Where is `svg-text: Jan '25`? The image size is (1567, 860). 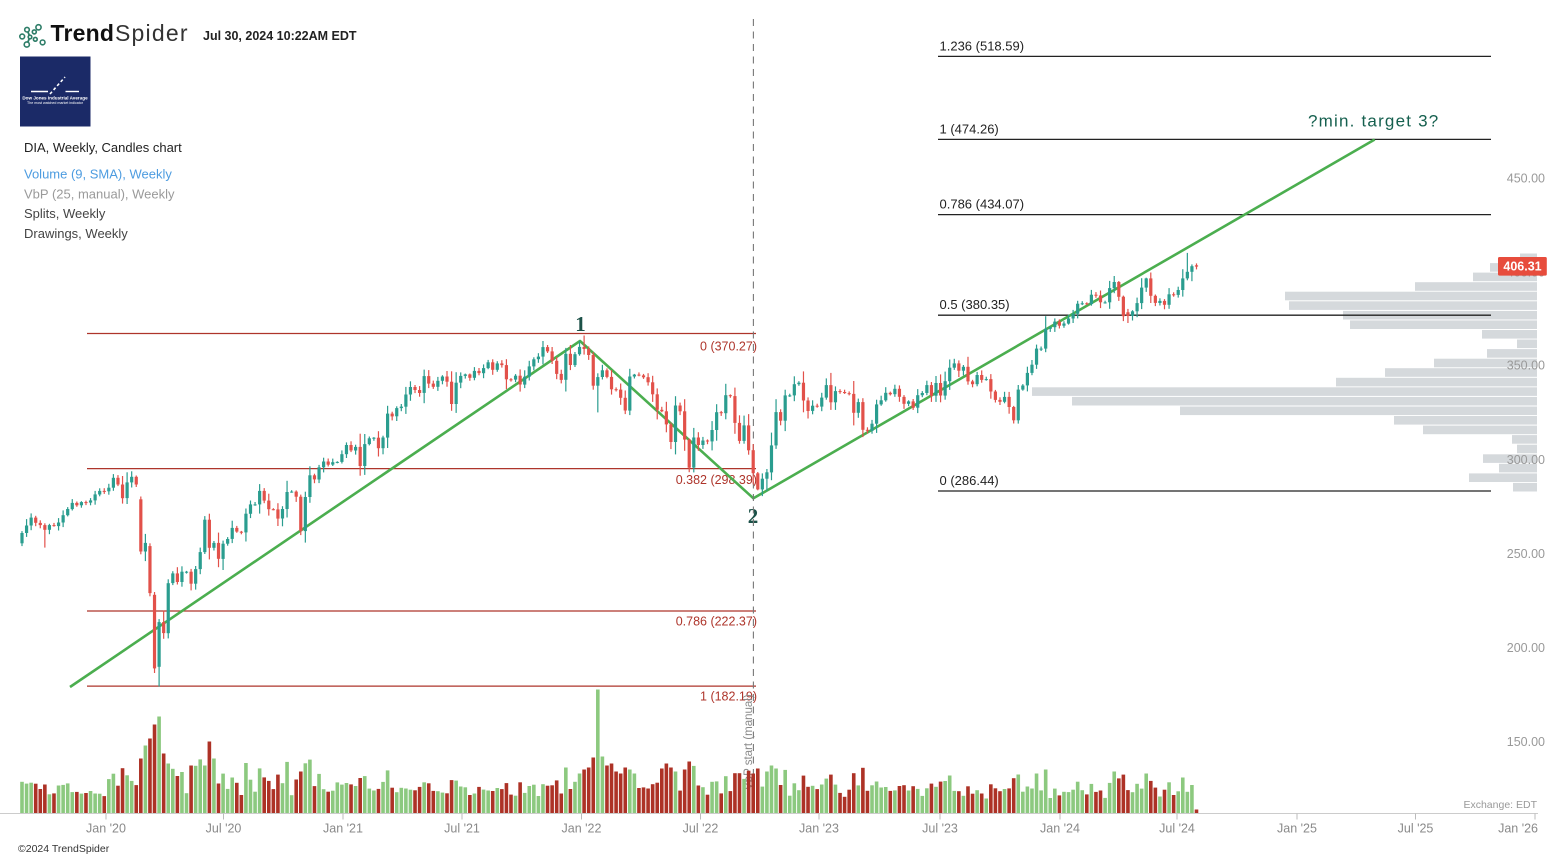 svg-text: Jan '25 is located at coordinates (1297, 829).